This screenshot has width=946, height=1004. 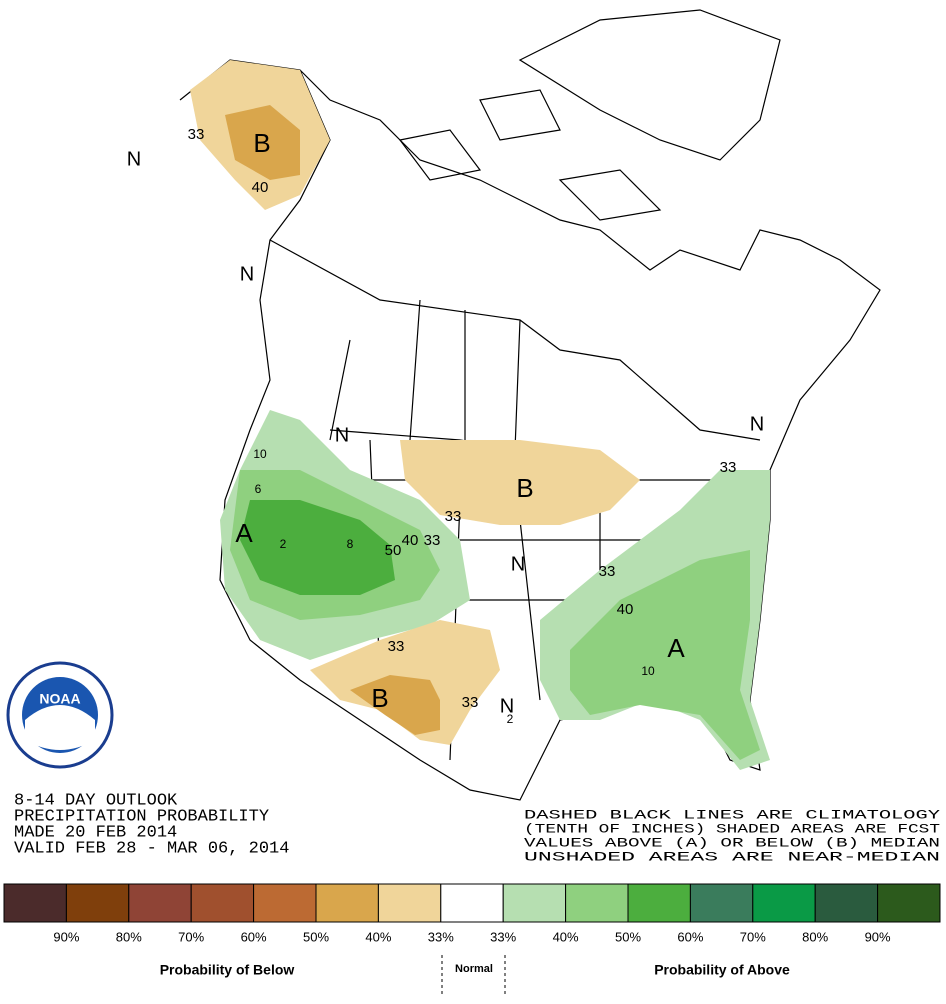 I want to click on map-label: 6, so click(x=258, y=489).